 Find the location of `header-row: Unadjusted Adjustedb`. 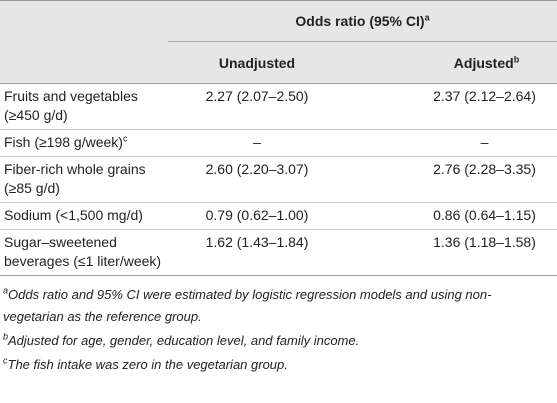

header-row: Unadjusted Adjustedb is located at coordinates (278, 62).